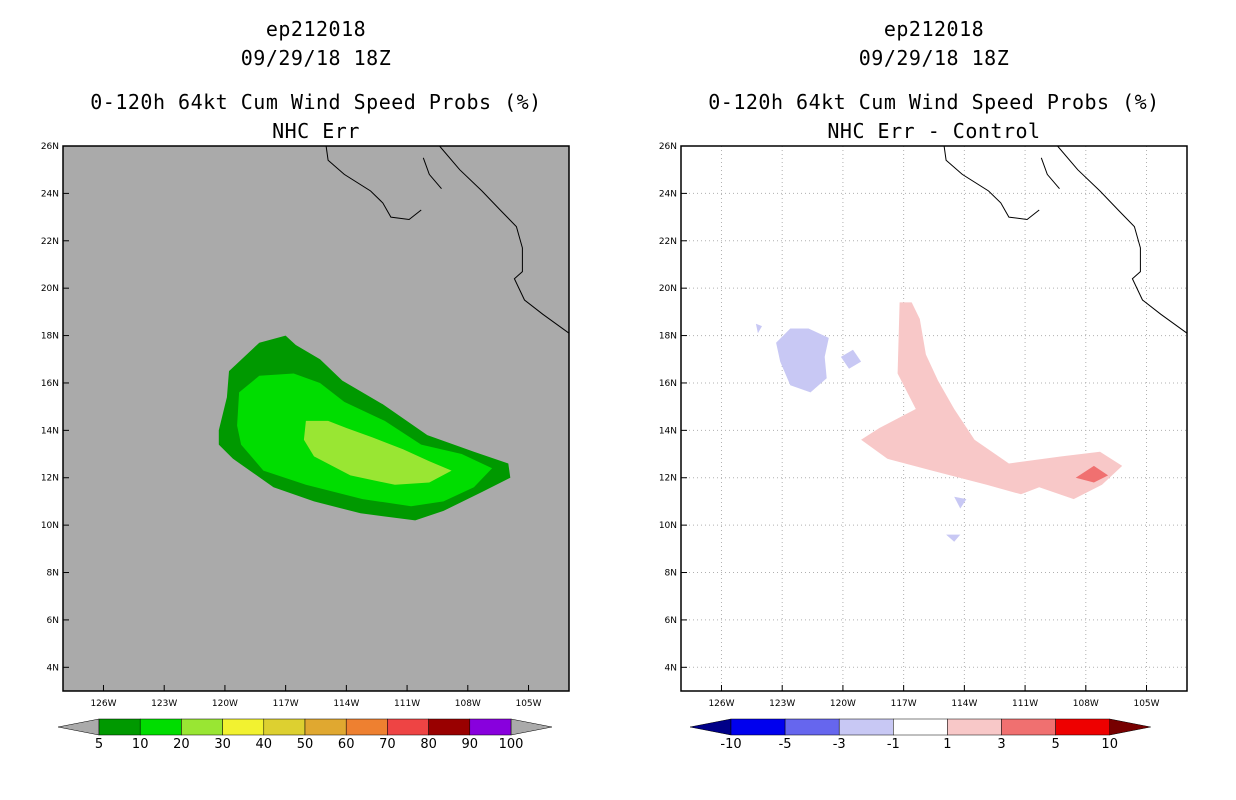 The image size is (1236, 800). Describe the element at coordinates (316, 131) in the screenshot. I see `left-title-subtitle: NHC Err` at that location.